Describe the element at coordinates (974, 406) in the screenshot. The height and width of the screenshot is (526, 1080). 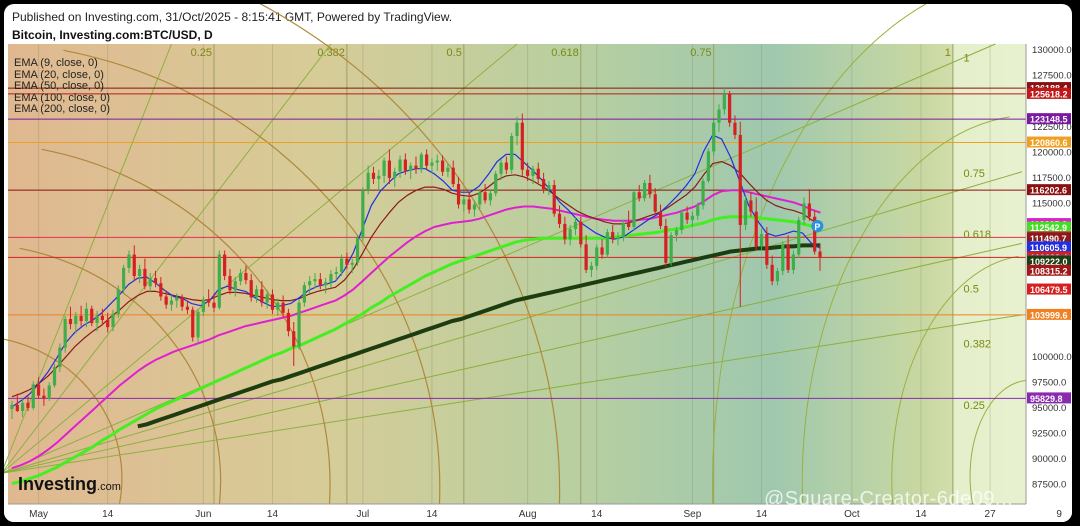
I see `fib-price-label-5: 0.25` at that location.